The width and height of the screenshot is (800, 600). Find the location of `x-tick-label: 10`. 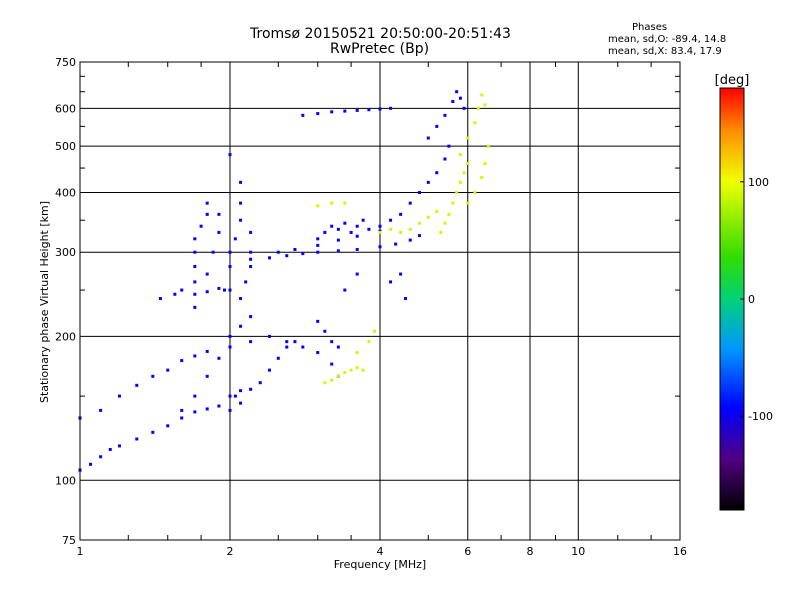

x-tick-label: 10 is located at coordinates (578, 551).